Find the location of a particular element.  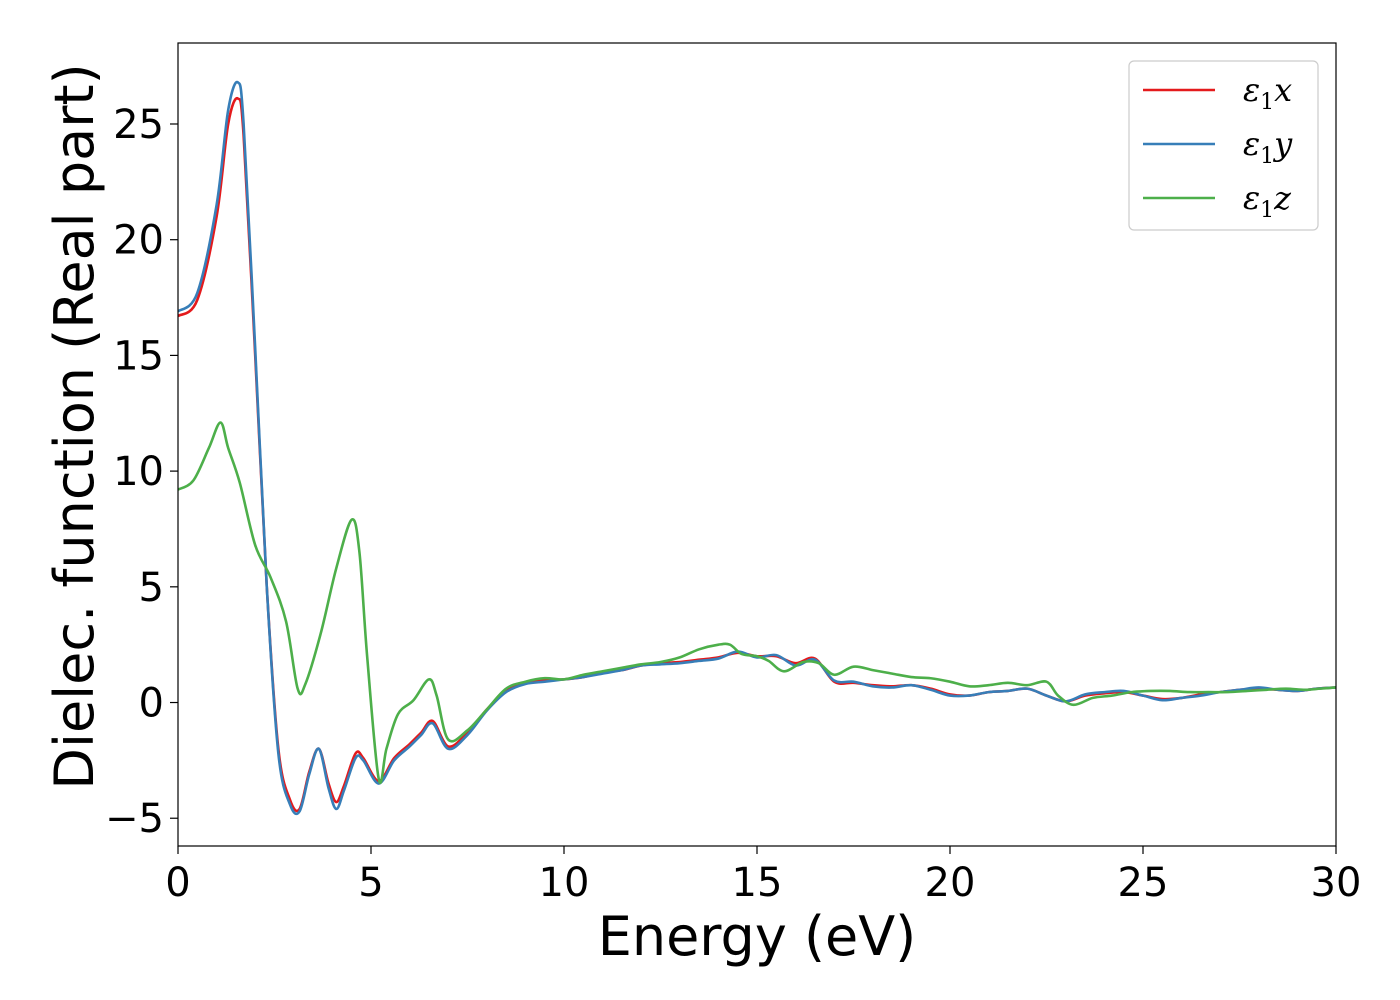

x-tick-label: 15 is located at coordinates (757, 883).